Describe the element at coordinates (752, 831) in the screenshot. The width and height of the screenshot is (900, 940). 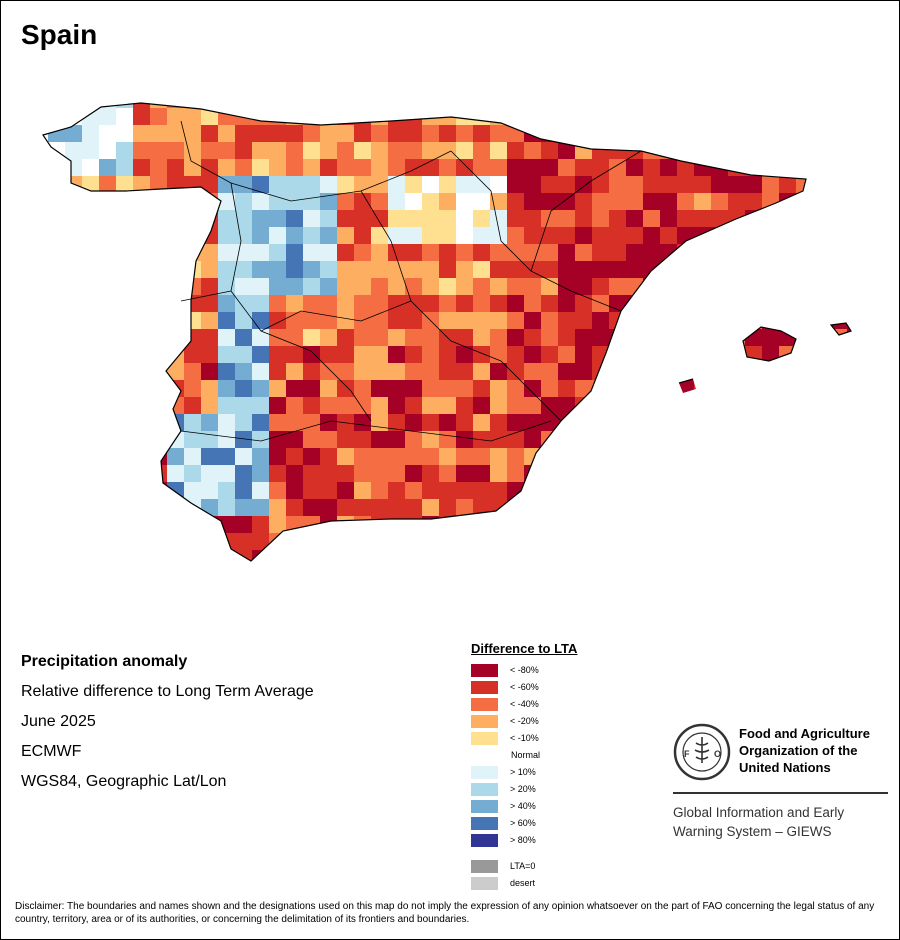
I see `giews-line-2: Warning System – GIEWS` at that location.